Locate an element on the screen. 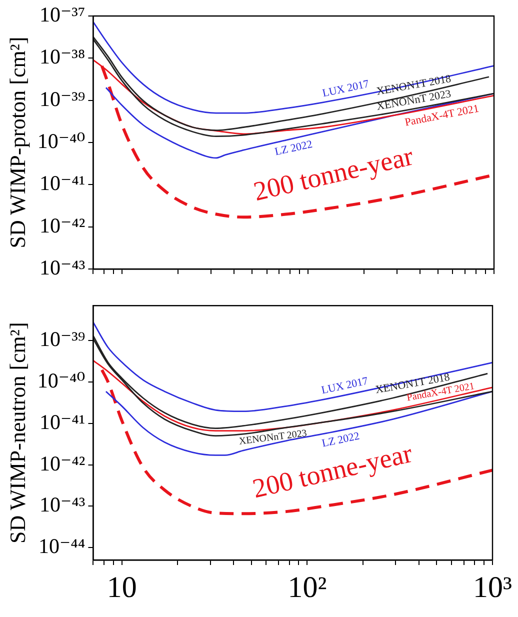  y-tick-label: 10⁻³⁸ is located at coordinates (63, 56).